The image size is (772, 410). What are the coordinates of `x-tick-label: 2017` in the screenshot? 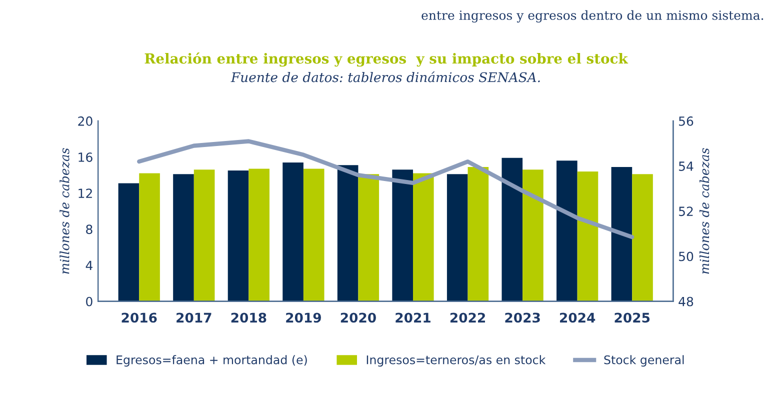 It's located at (194, 317).